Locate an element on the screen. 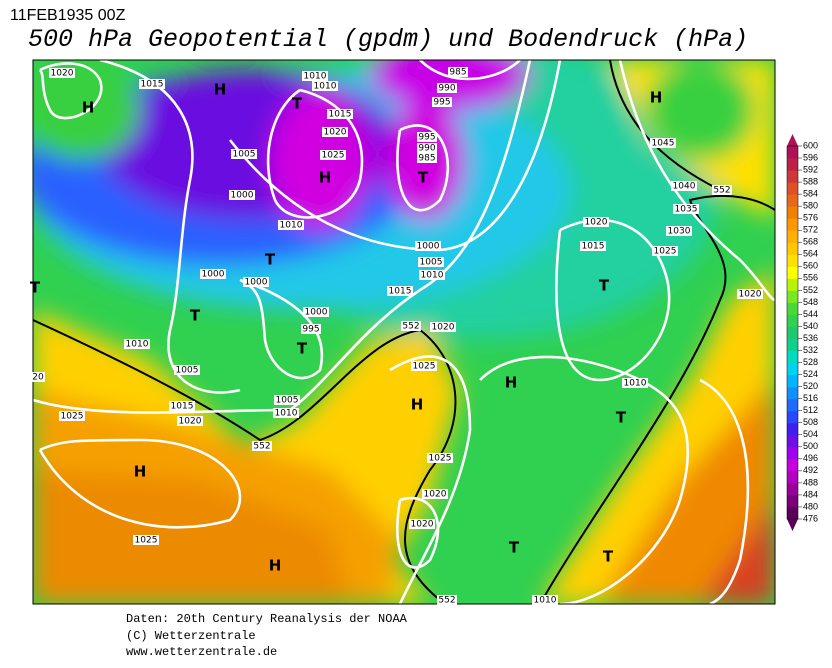  legend-tick-label: 496 is located at coordinates (810, 458).